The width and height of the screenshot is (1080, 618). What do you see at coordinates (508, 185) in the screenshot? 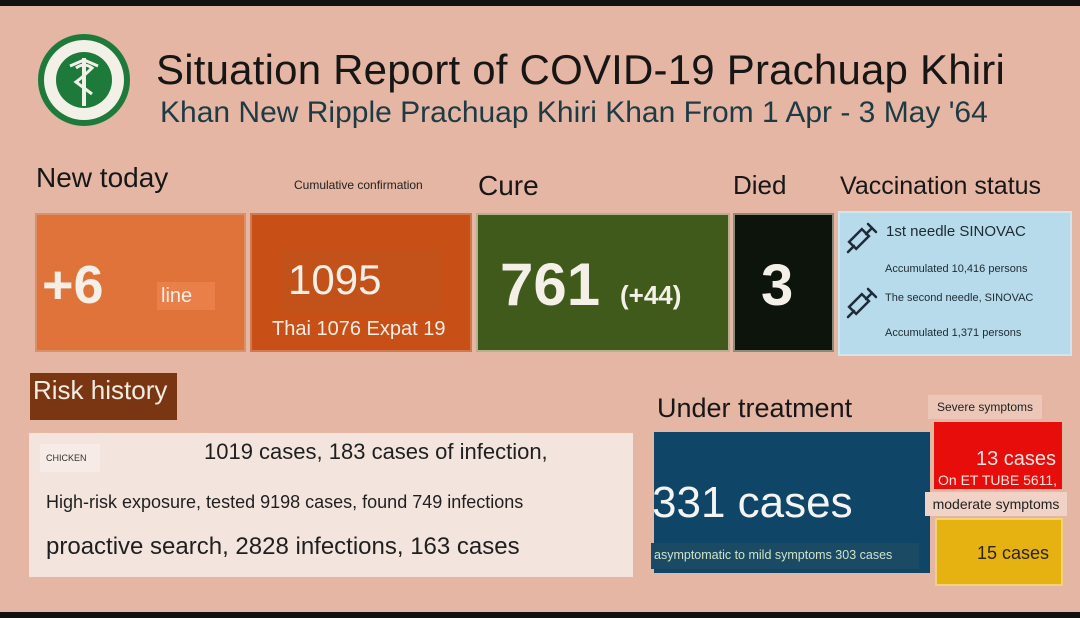
I see `label-cure: Cure` at bounding box center [508, 185].